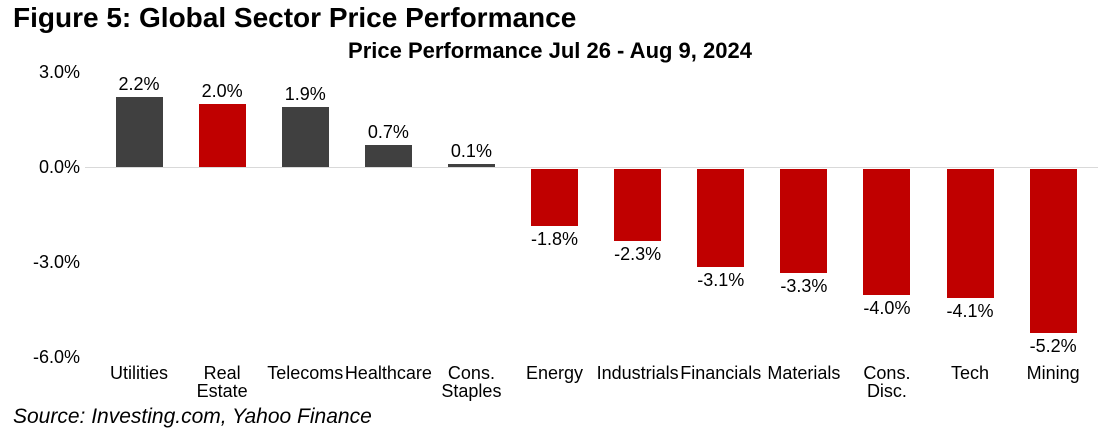 The width and height of the screenshot is (1100, 445). What do you see at coordinates (555, 238) in the screenshot?
I see `value-label-energy: -1.8%` at bounding box center [555, 238].